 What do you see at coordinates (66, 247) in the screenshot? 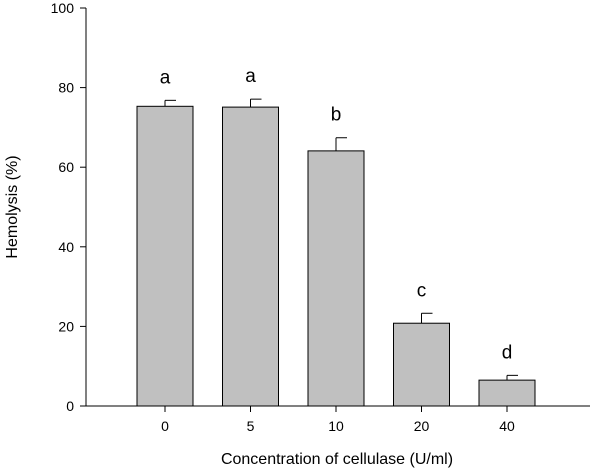
I see `y-tick-label: 40` at bounding box center [66, 247].